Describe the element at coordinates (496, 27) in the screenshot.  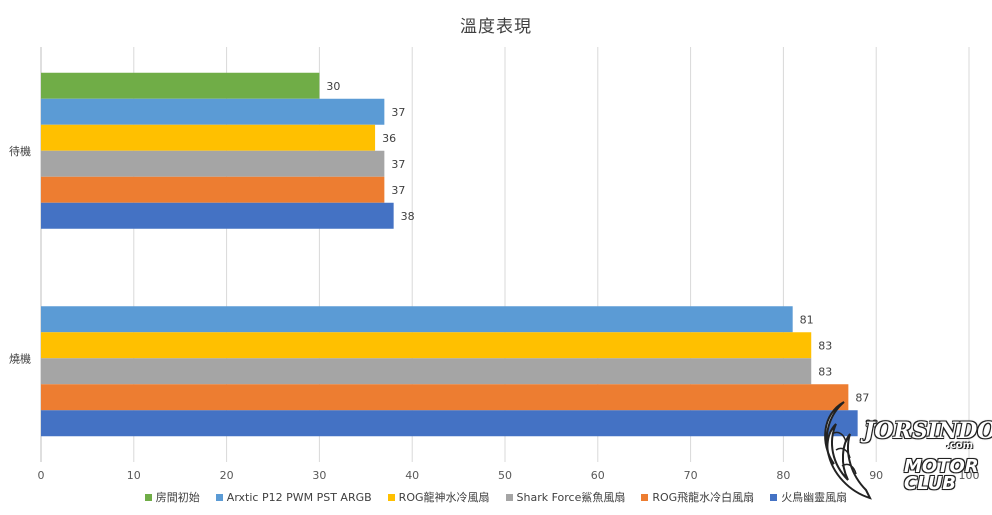
I see `chart-title: 溫度表現` at that location.